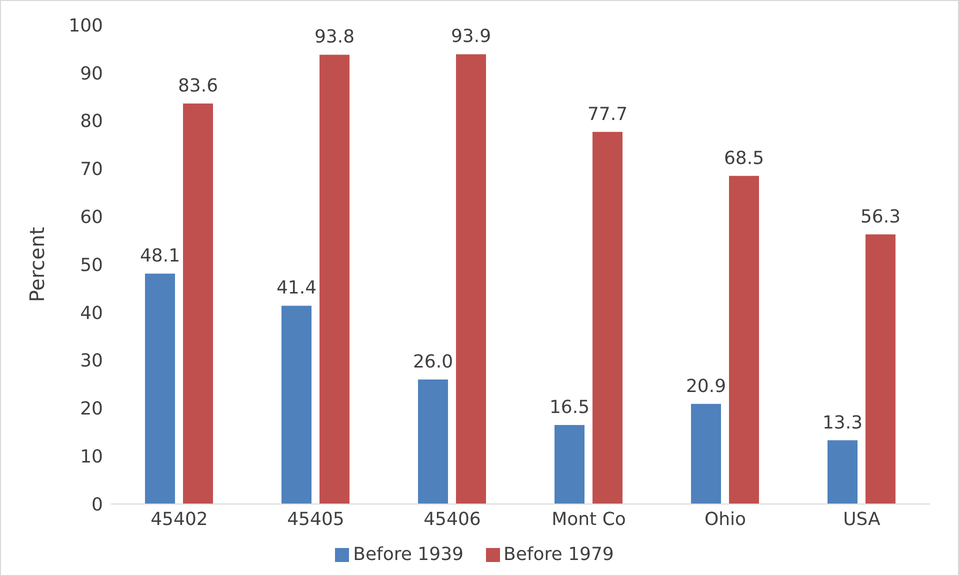  I want to click on data-label: 77.7, so click(607, 114).